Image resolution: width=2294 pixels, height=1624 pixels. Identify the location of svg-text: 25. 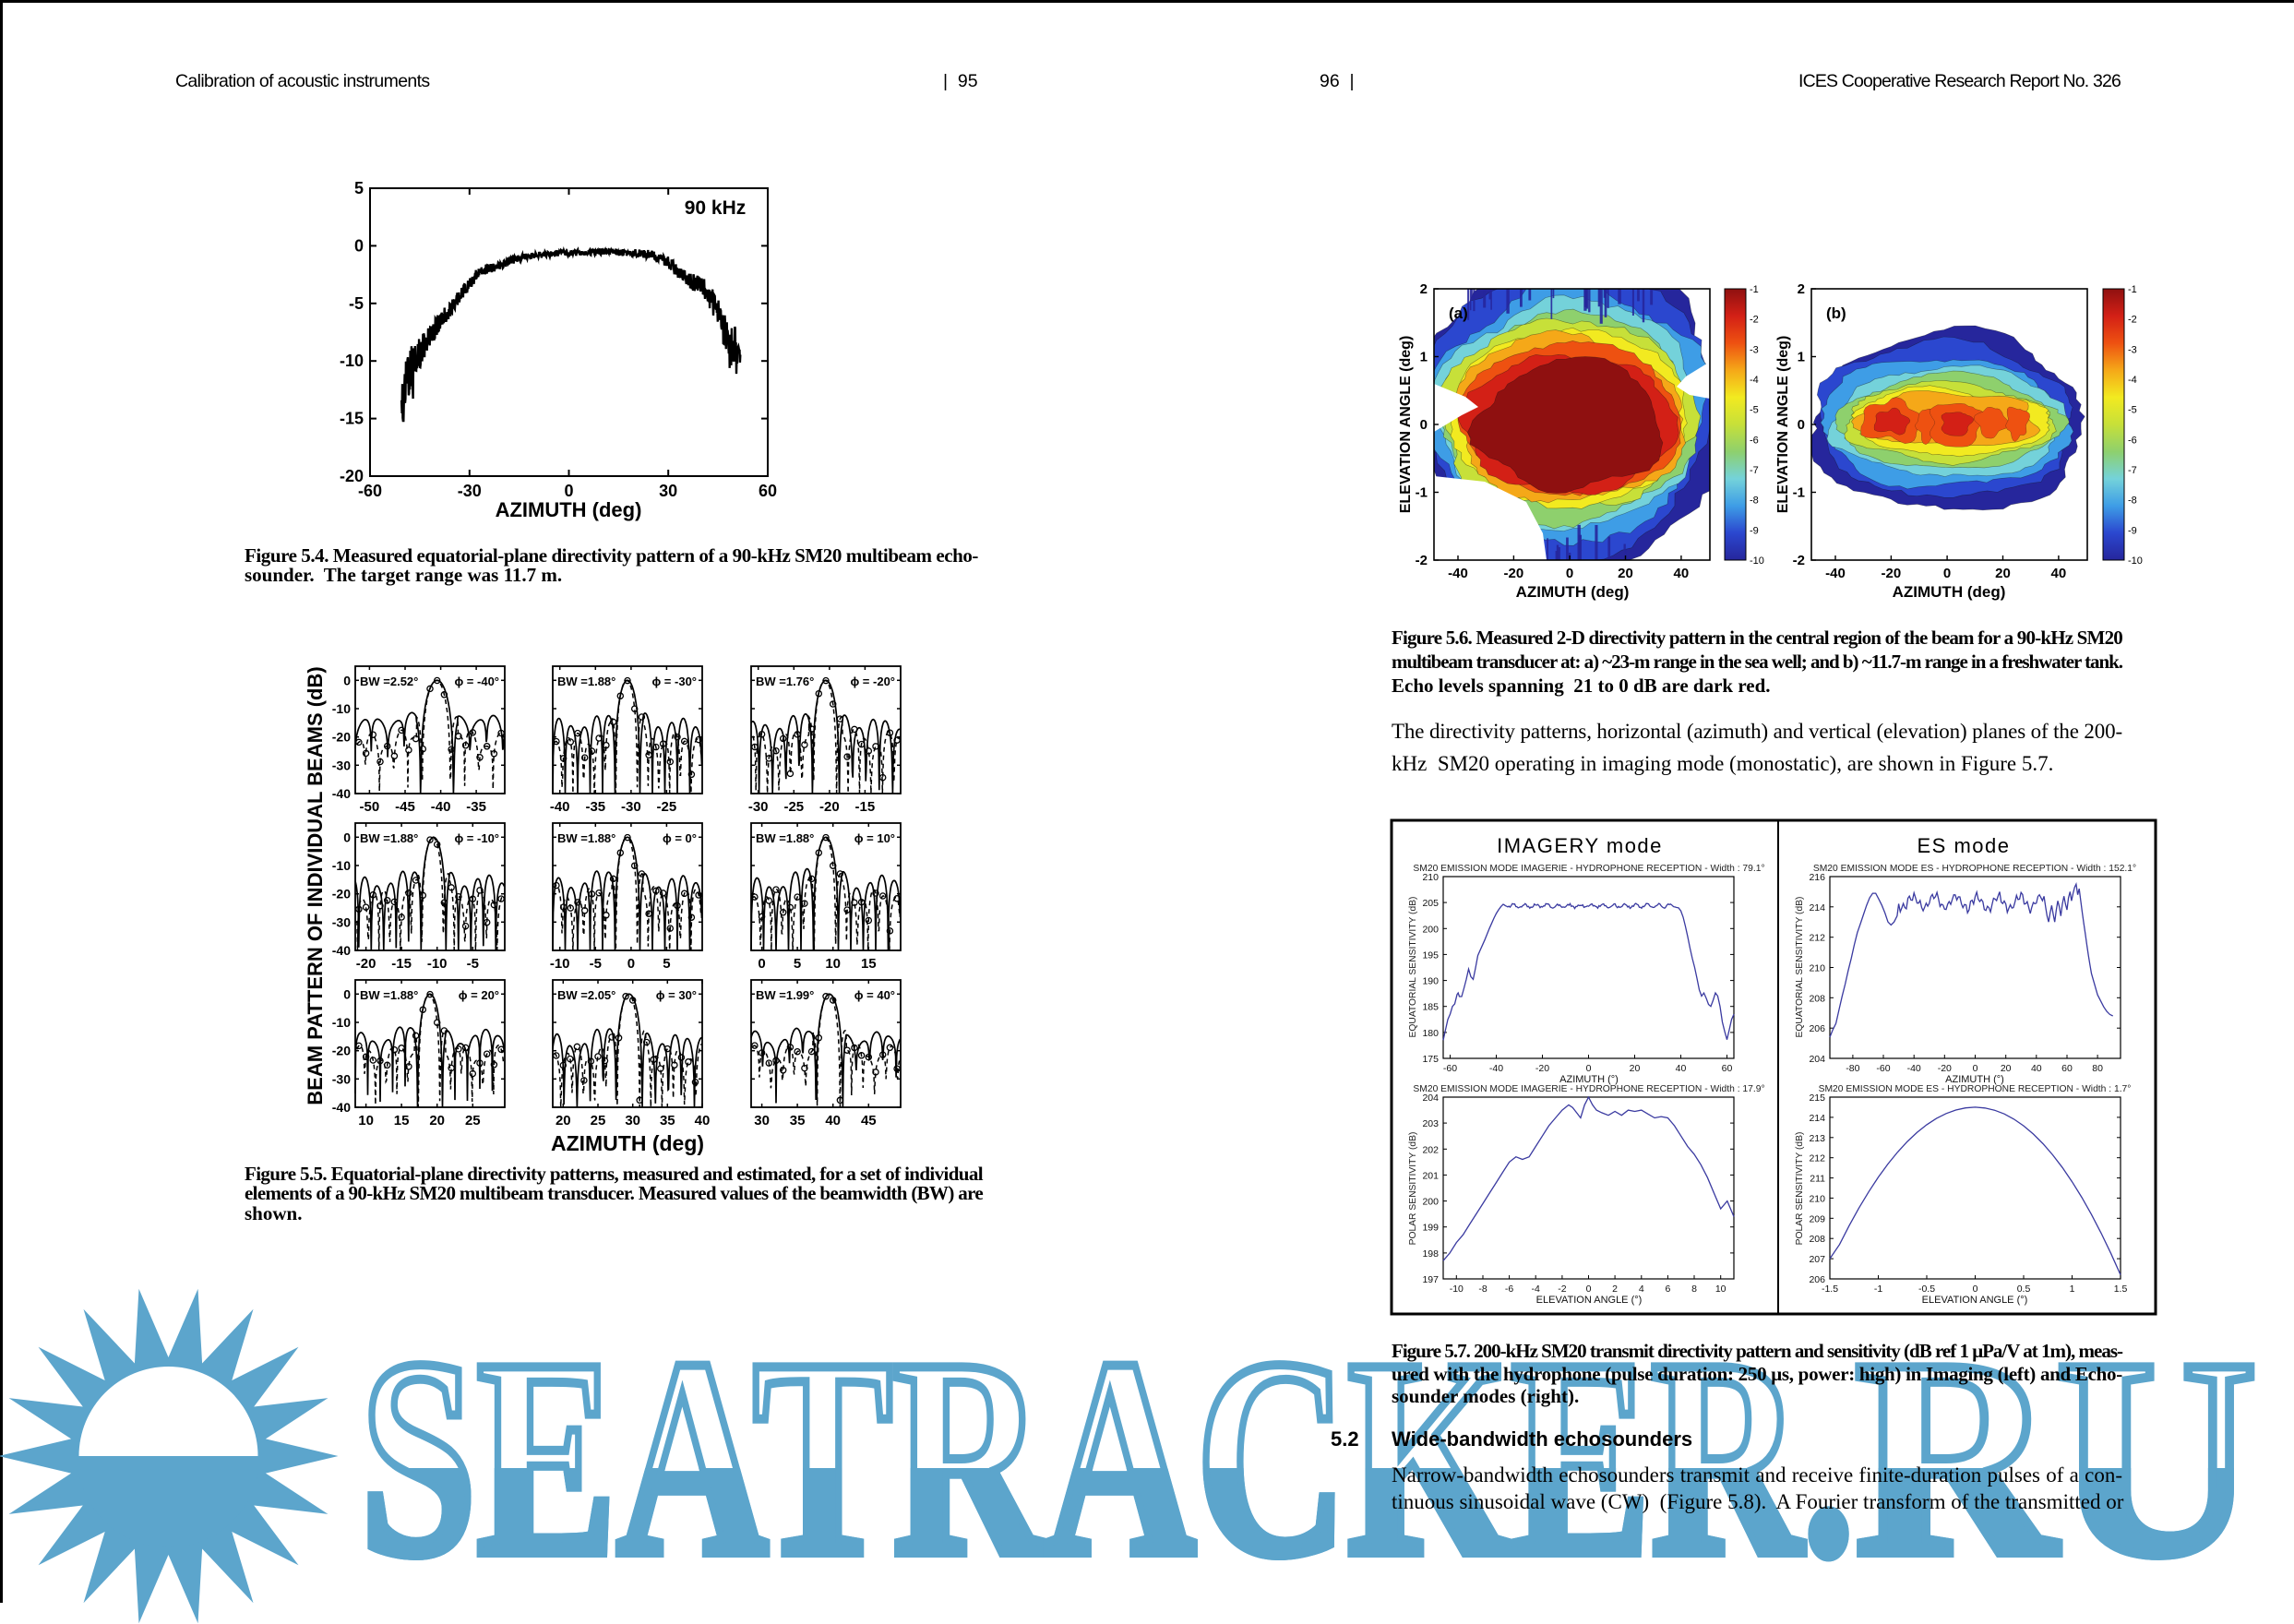
(598, 1120).